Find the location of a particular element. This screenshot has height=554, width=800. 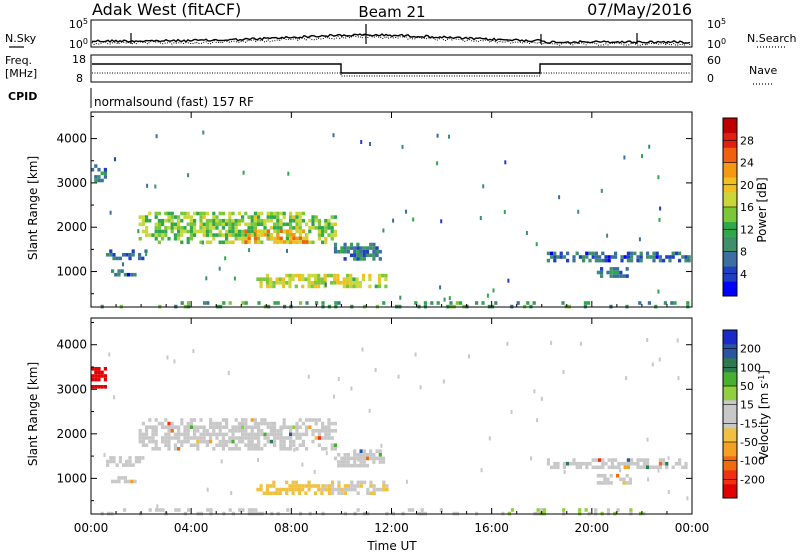

nave-label: Nave is located at coordinates (763, 70).